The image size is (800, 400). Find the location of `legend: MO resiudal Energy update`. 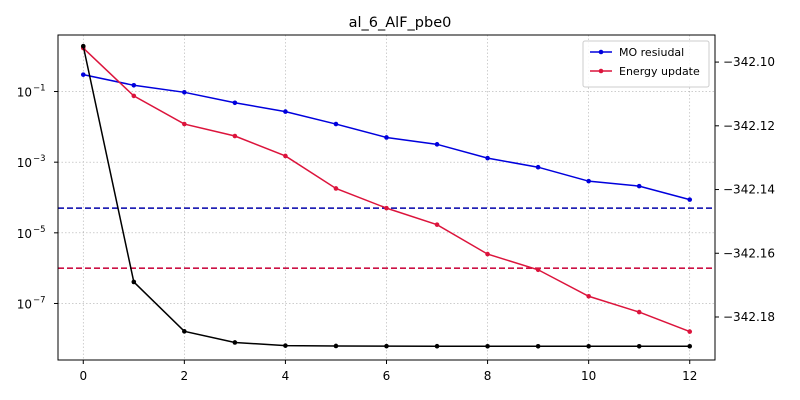

legend: MO resiudal Energy update is located at coordinates (646, 64).